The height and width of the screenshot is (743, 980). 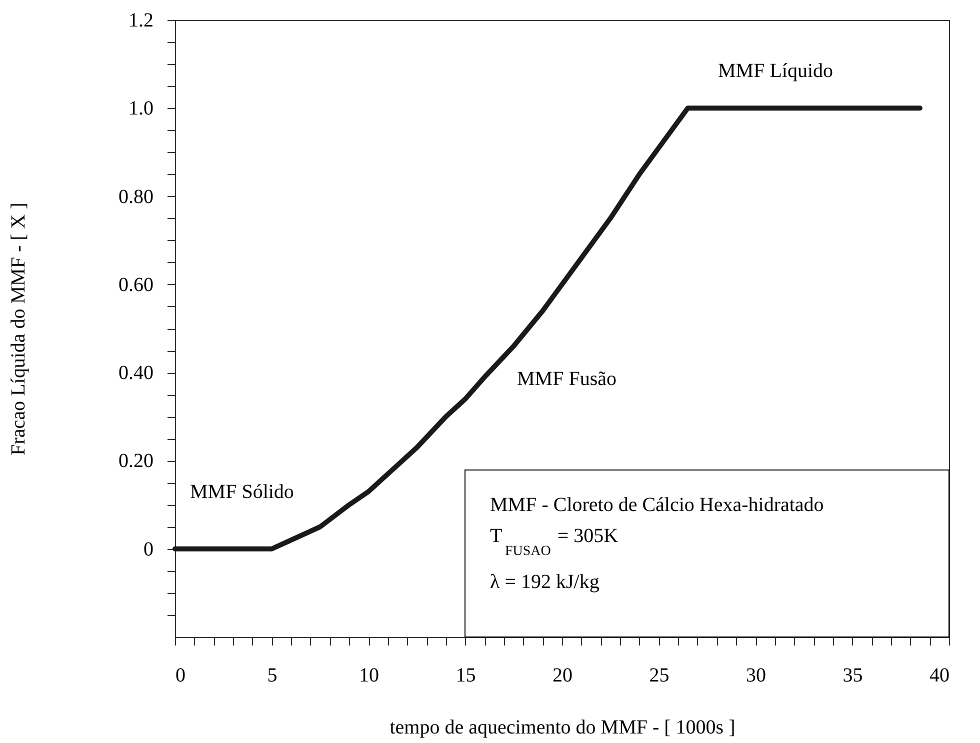 I want to click on y-tick-label: 0, so click(x=149, y=549).